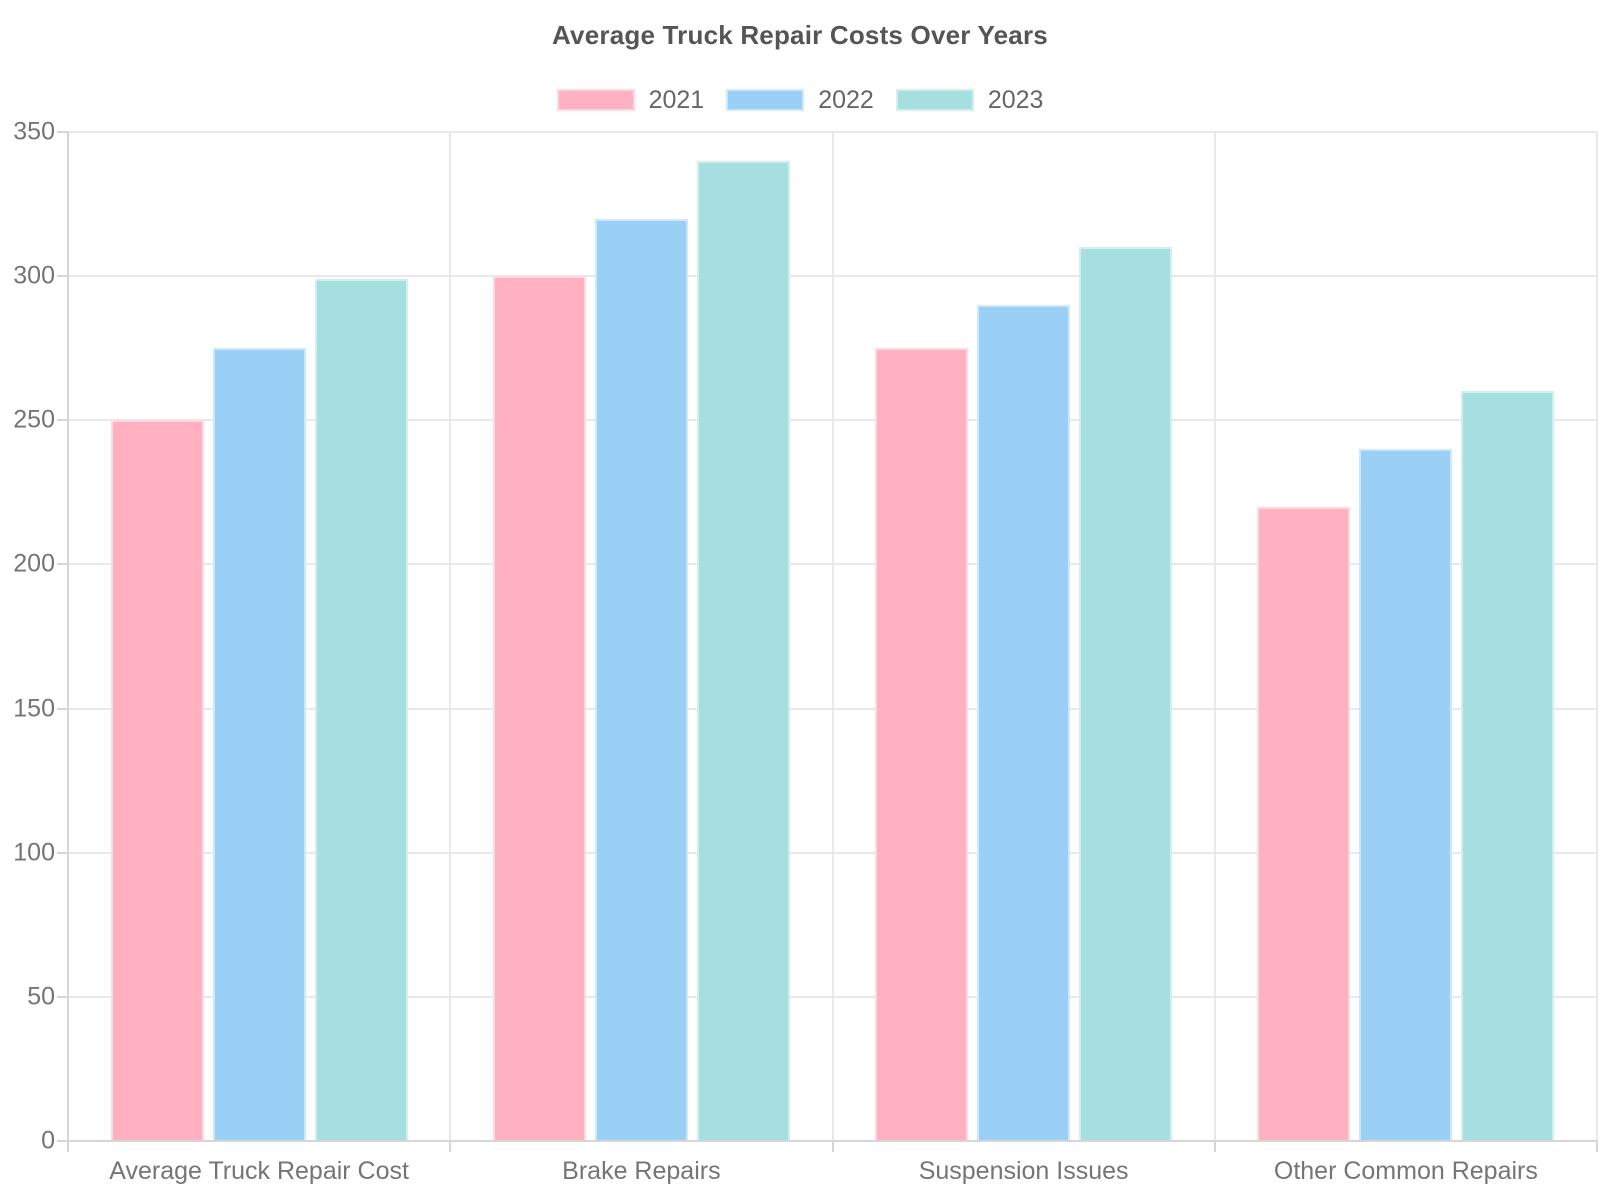 This screenshot has width=1600, height=1200. Describe the element at coordinates (846, 99) in the screenshot. I see `legend-label-2022: 2022` at that location.